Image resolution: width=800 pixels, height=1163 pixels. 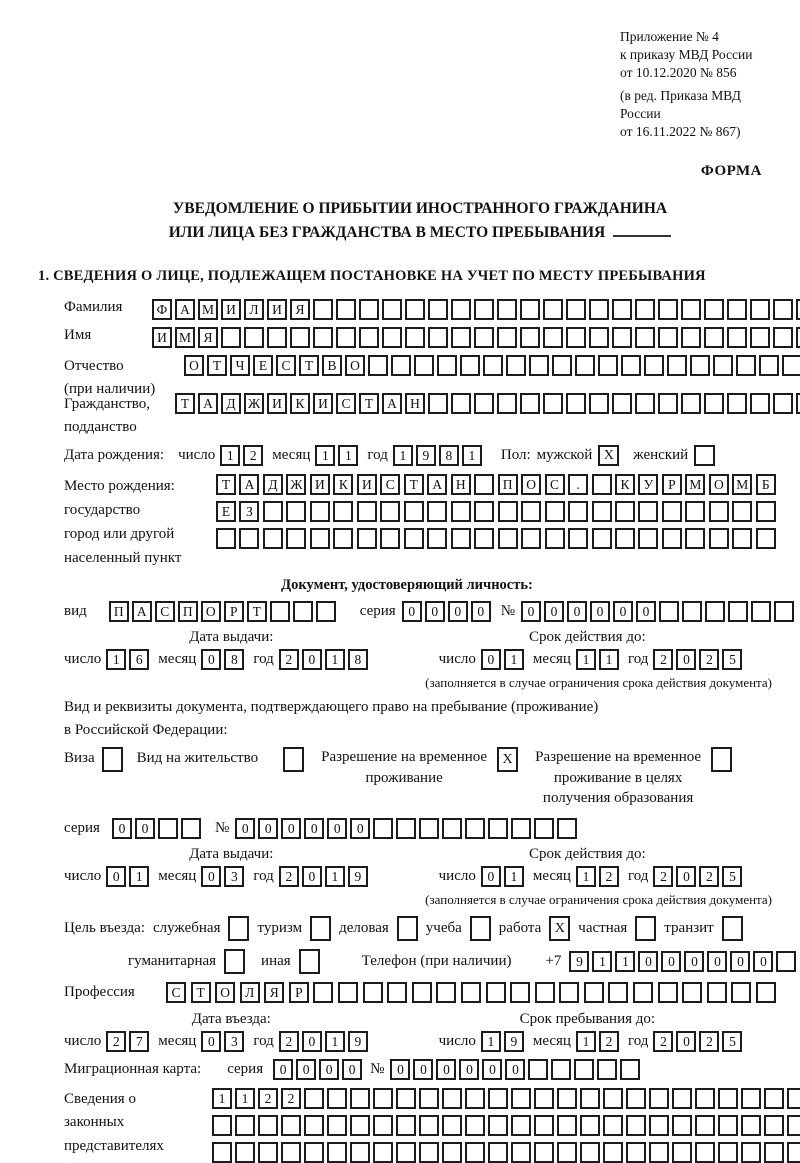 What do you see at coordinates (309, 961) in the screenshot?
I see `purpose-other-checkbox` at bounding box center [309, 961].